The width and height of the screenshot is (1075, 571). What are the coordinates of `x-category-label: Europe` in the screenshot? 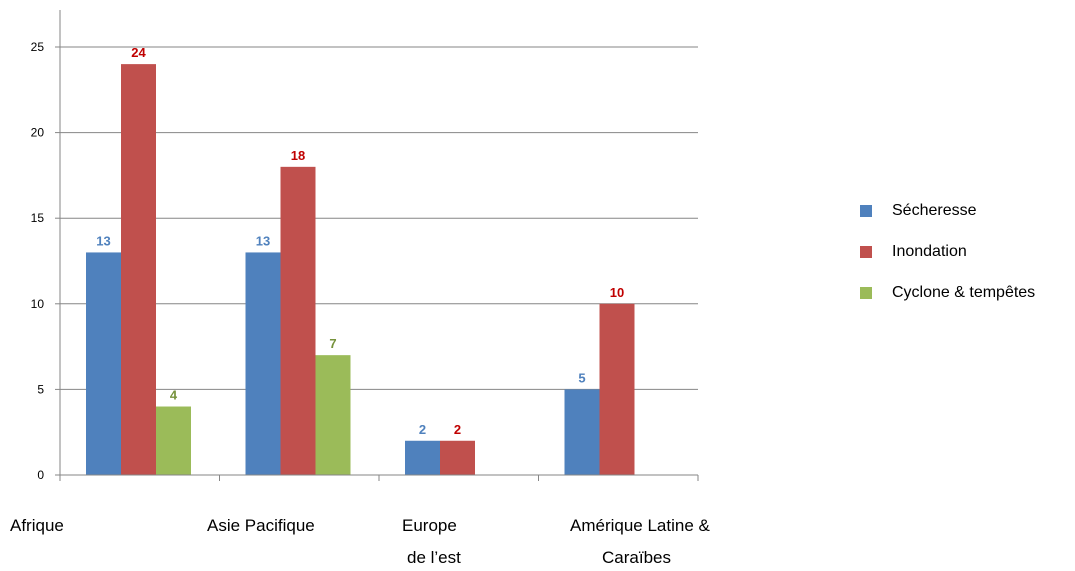 It's located at (429, 525).